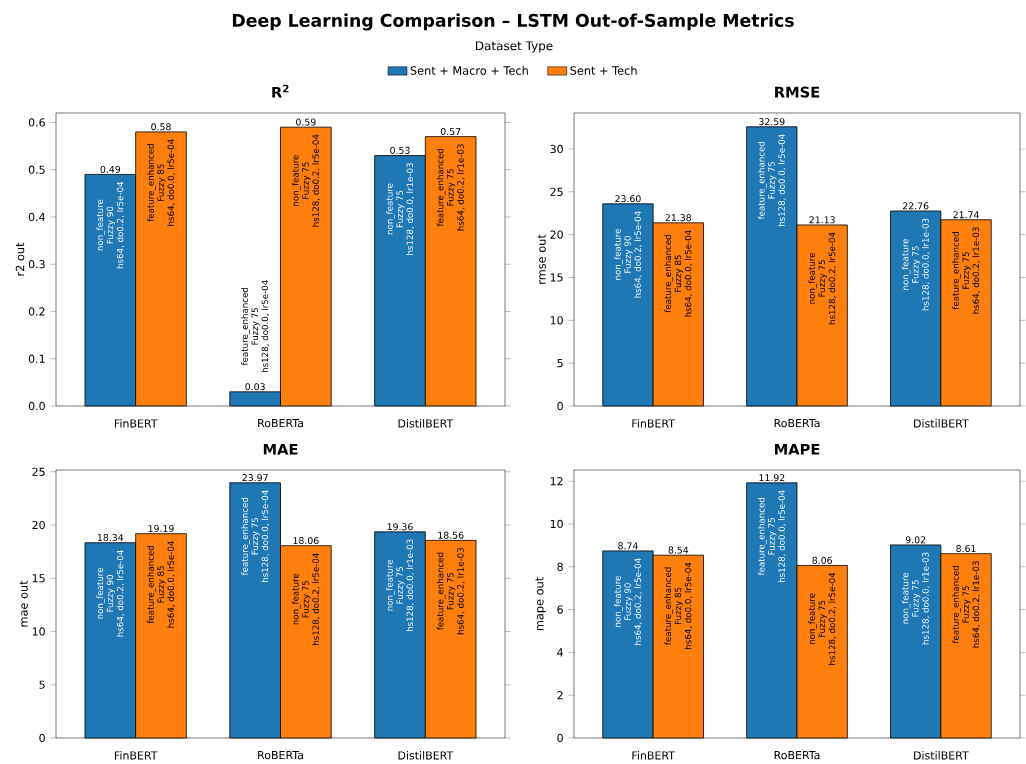 The image size is (1026, 764). I want to click on y-tick-label: 2, so click(560, 695).